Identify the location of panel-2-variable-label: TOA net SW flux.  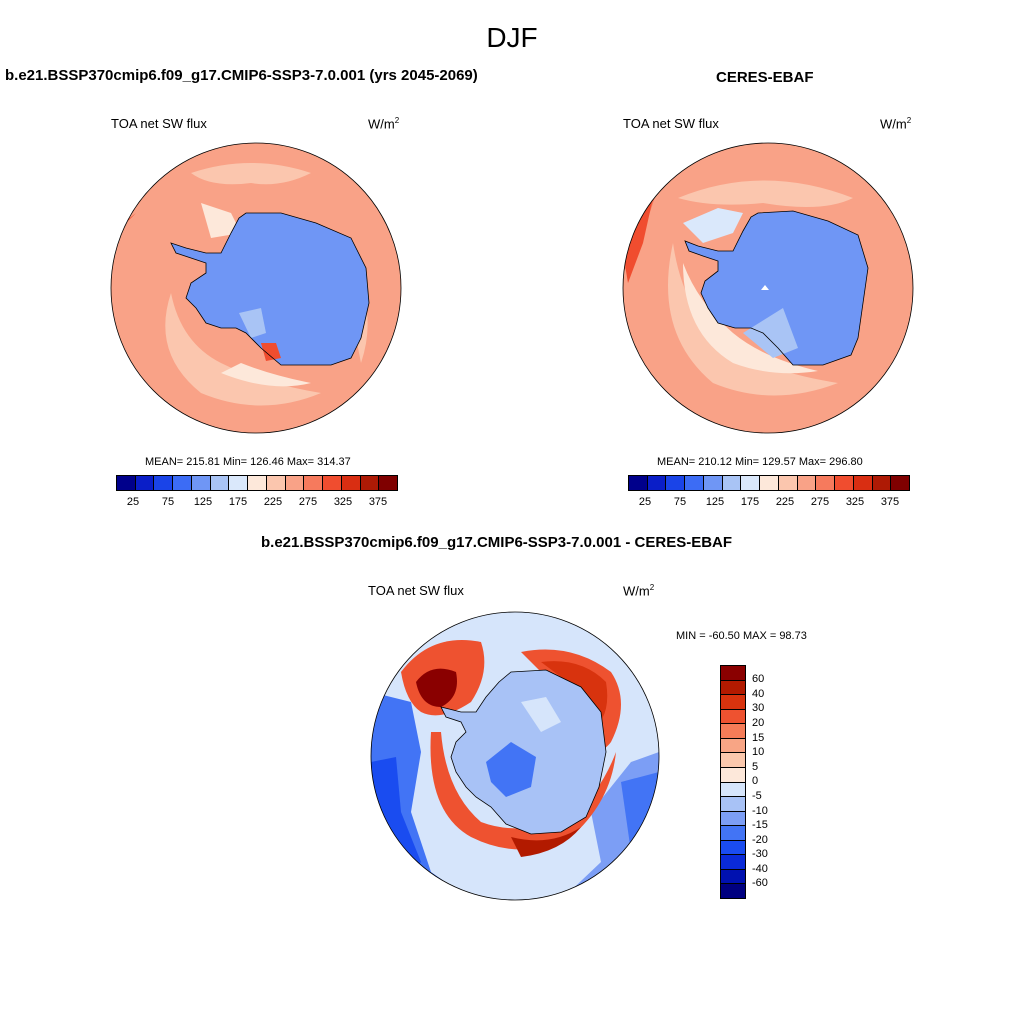
(671, 123).